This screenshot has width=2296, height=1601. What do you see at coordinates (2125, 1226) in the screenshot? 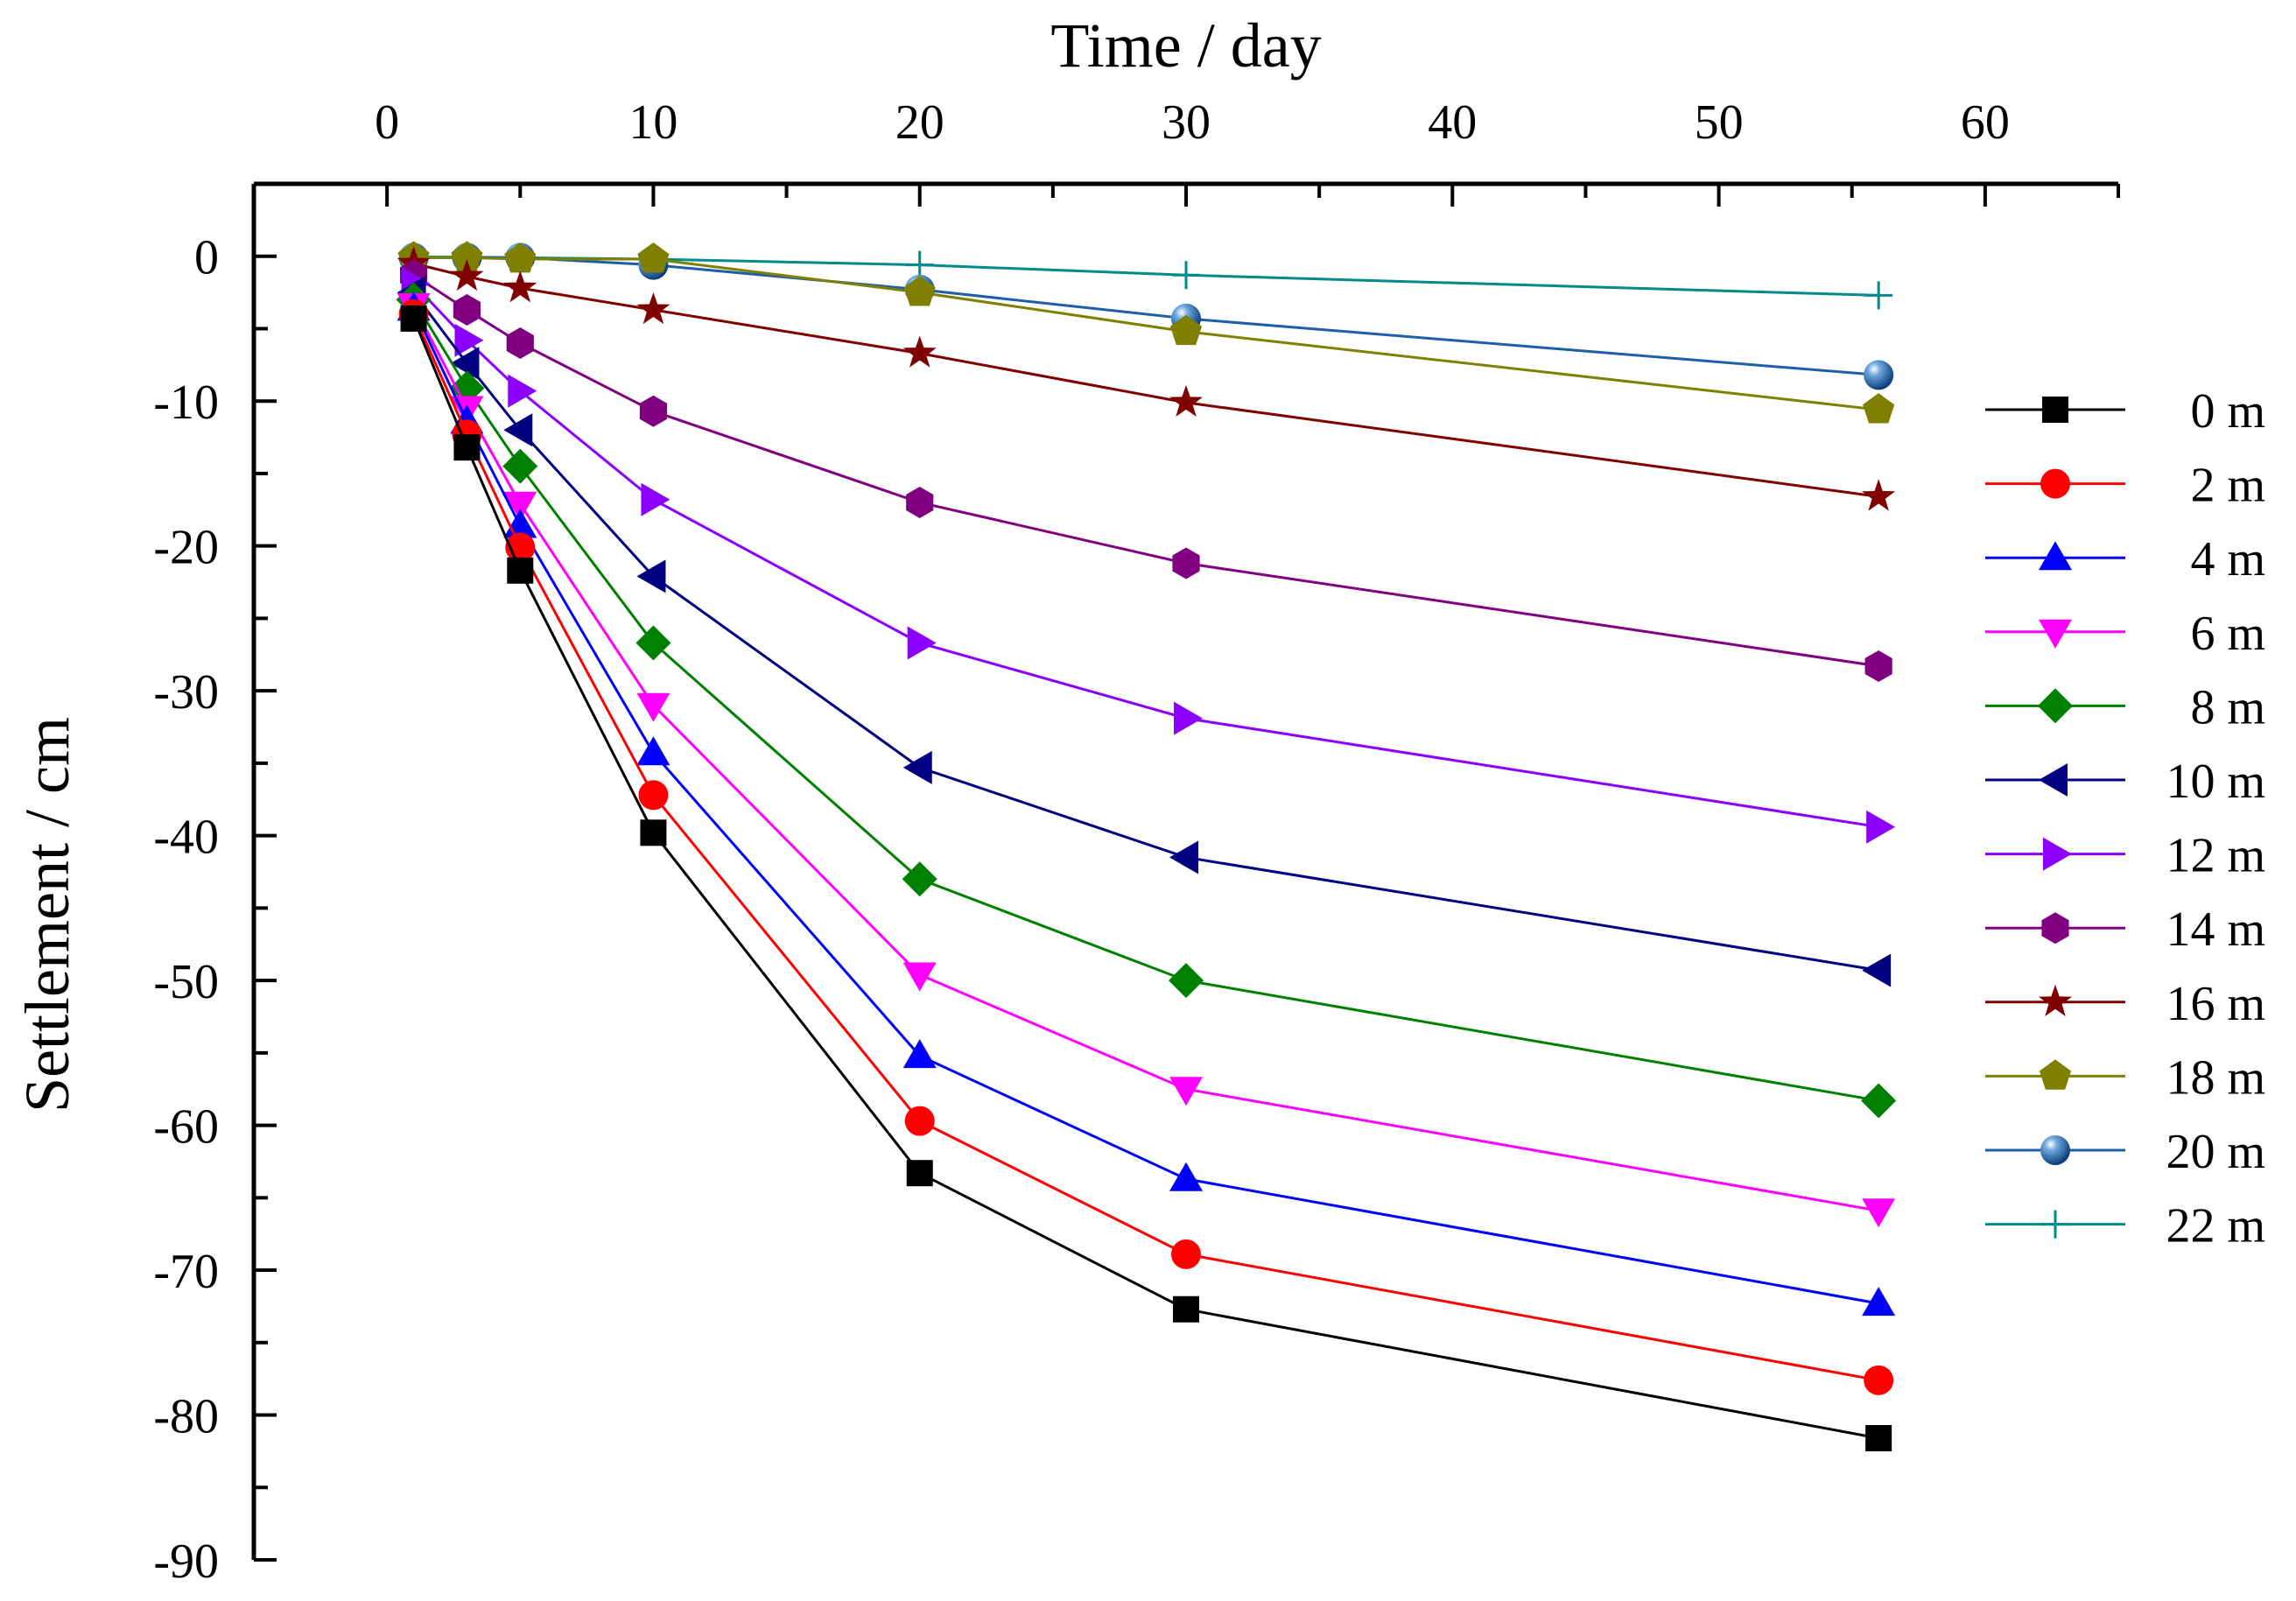
I see `legend-item: 22 m` at bounding box center [2125, 1226].